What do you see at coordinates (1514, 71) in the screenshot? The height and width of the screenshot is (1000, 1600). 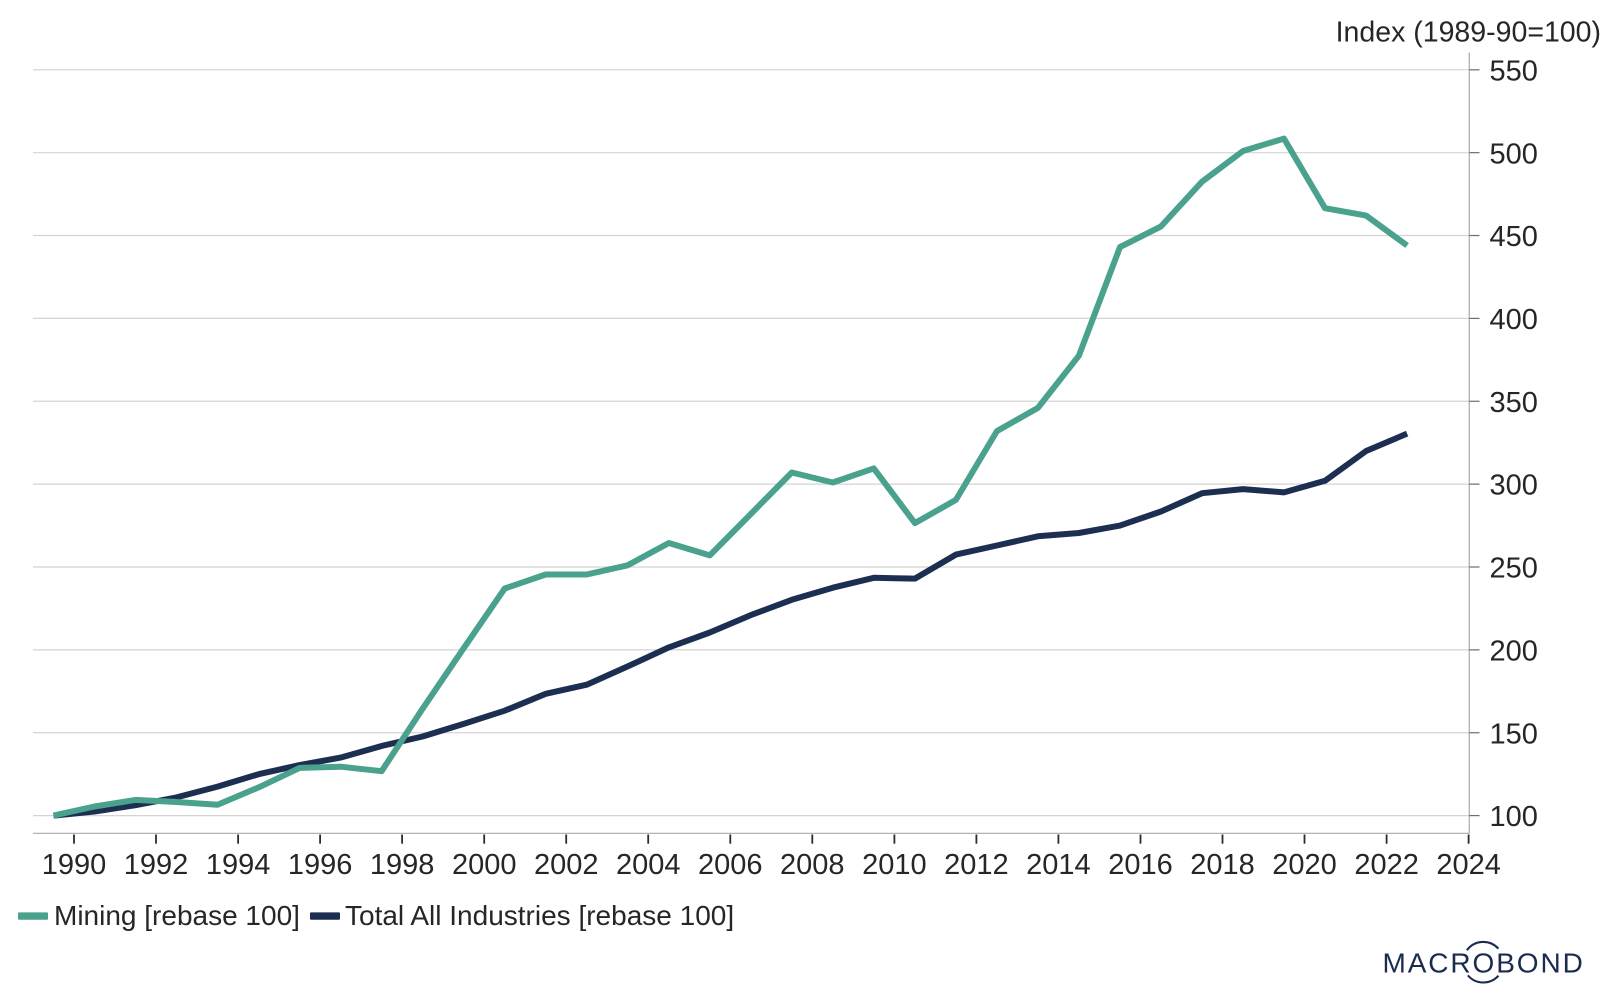 I see `svg-text: 550` at bounding box center [1514, 71].